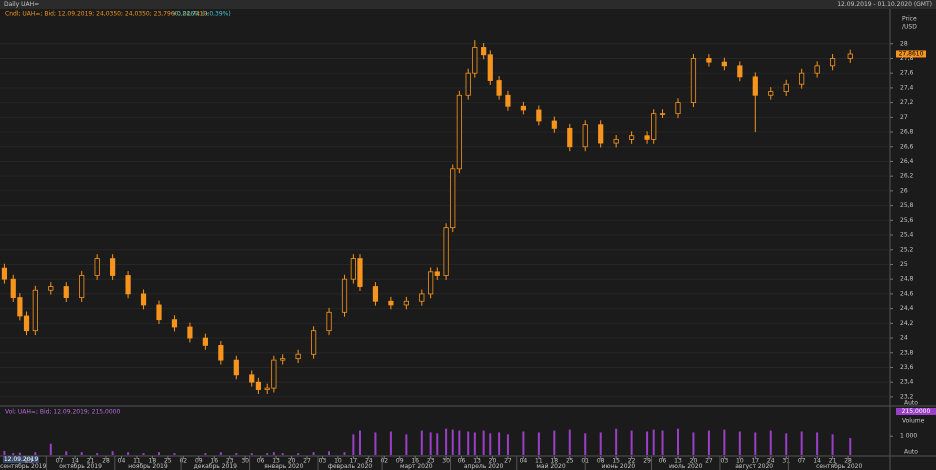  Describe the element at coordinates (354, 461) in the screenshot. I see `x-tick-label: 17` at that location.